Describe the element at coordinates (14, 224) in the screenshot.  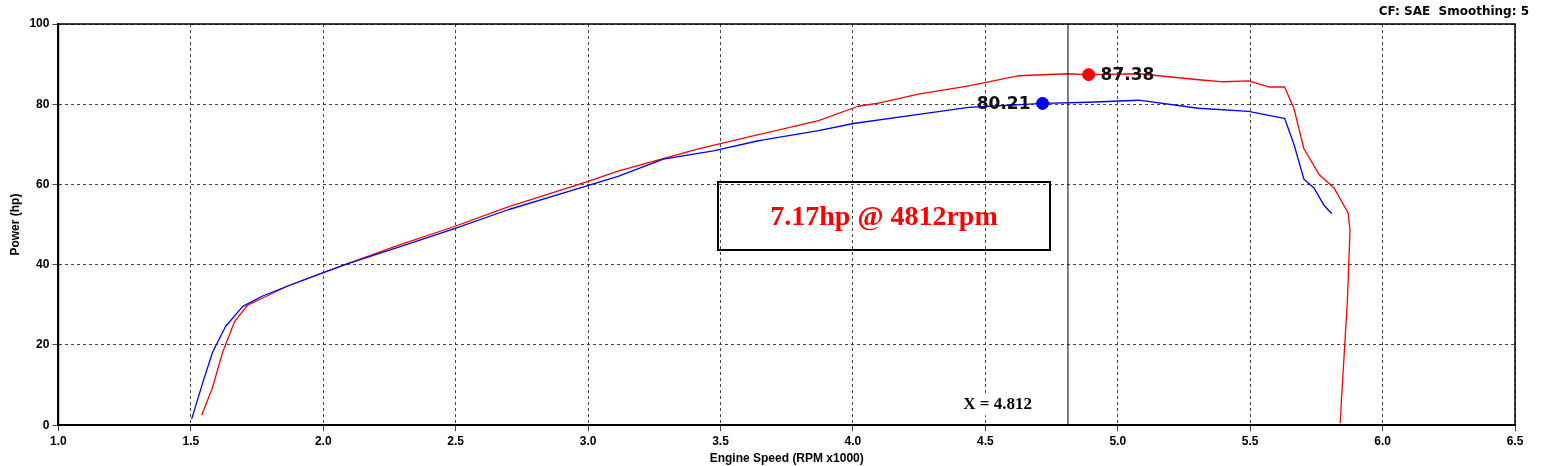
I see `y-axis-title: Power (hp)` at that location.